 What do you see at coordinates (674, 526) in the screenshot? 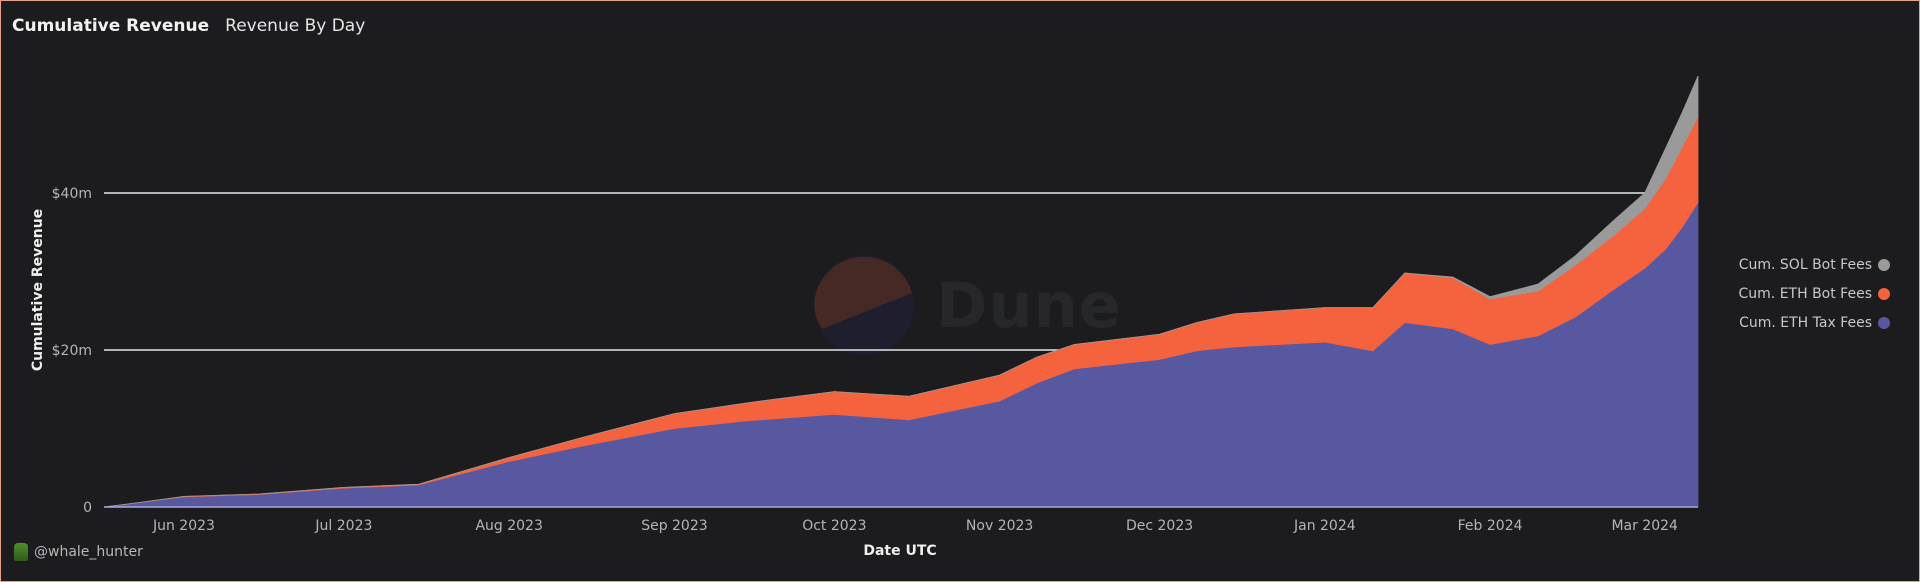
I see `x-tick-label: Sep 2023` at bounding box center [674, 526].